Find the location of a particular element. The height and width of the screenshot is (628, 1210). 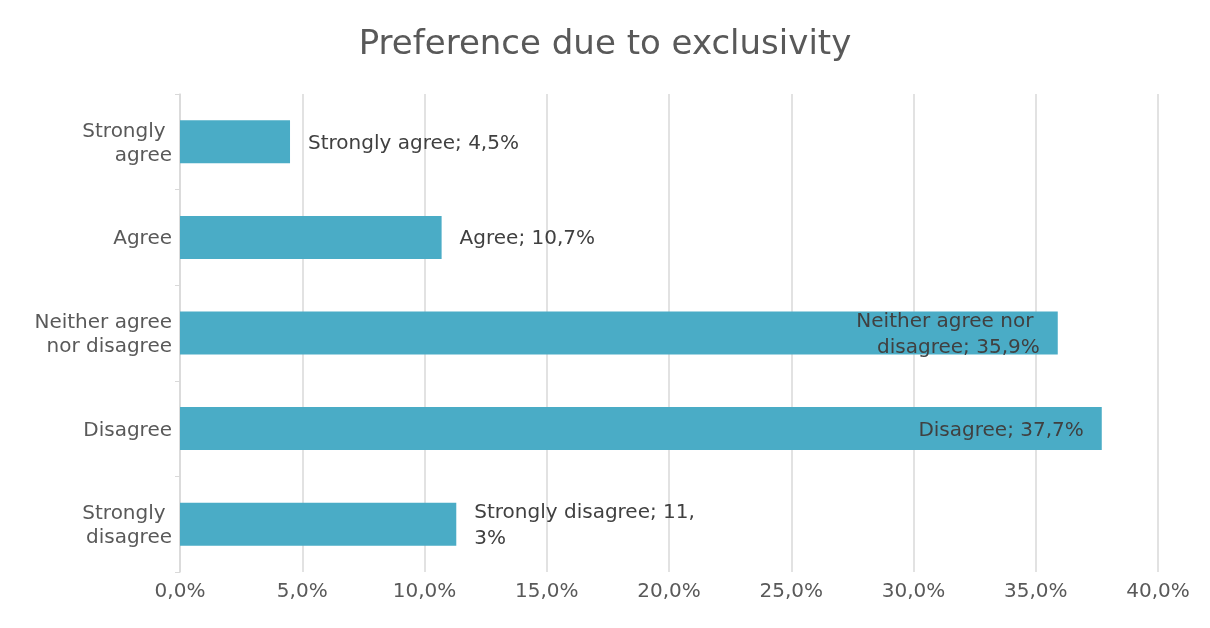

data-label: Strongly disagree; 11,3% is located at coordinates (584, 524).